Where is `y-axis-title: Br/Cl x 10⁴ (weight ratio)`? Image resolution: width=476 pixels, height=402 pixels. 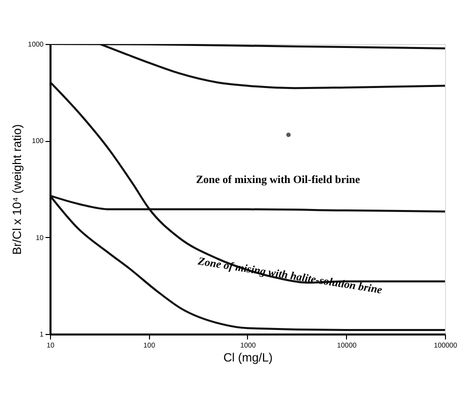
y-axis-title: Br/Cl x 10⁴ (weight ratio) is located at coordinates (17, 189).